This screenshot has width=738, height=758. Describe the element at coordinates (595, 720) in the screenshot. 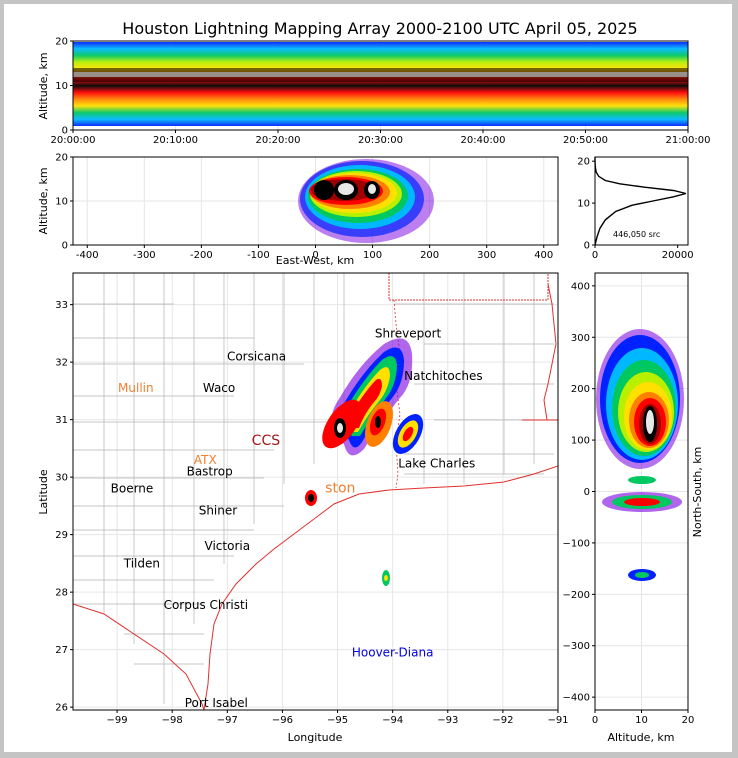

I see `altitude-northsouth-x-tick-label: 0` at that location.